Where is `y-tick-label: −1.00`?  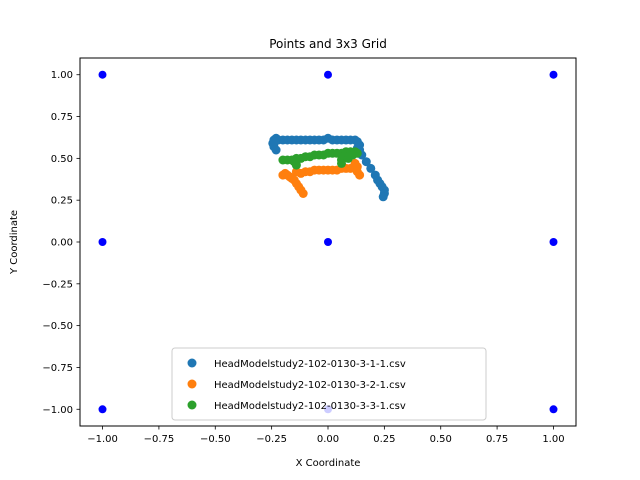
y-tick-label: −1.00 is located at coordinates (57, 410).